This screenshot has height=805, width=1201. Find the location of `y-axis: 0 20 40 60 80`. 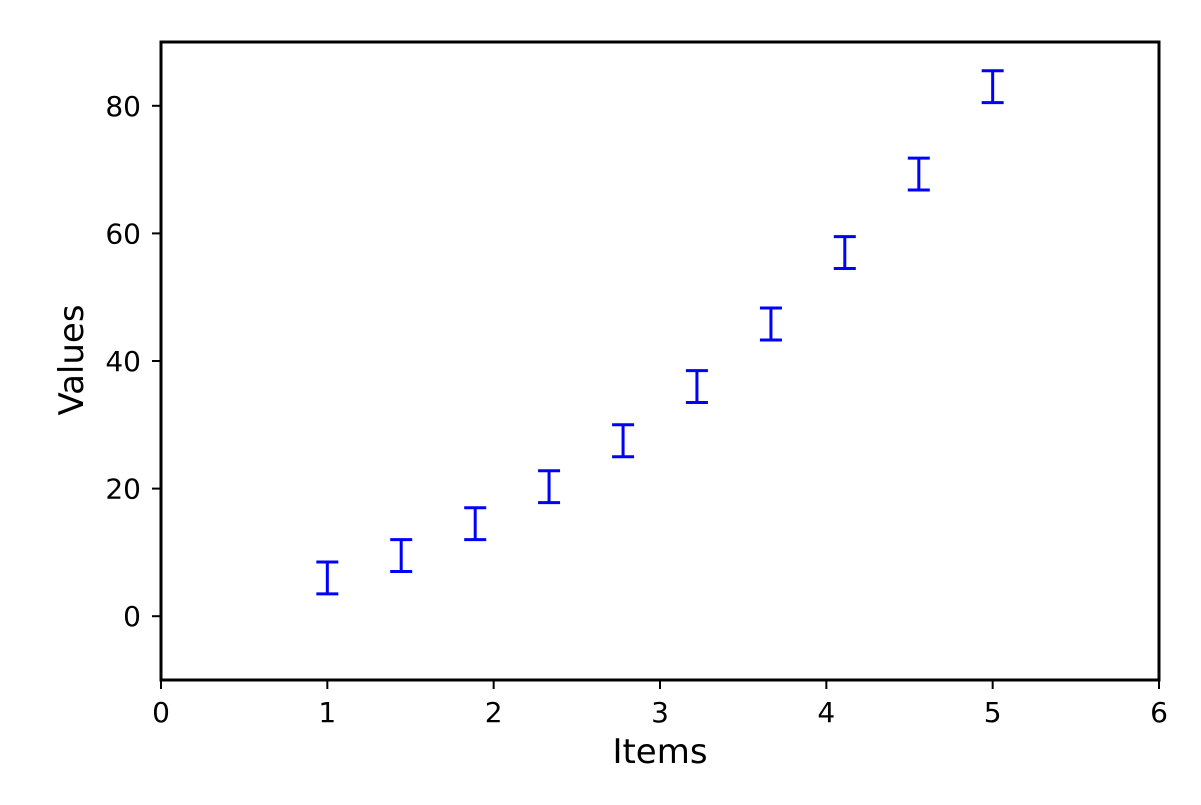

y-axis: 0 20 40 60 80 is located at coordinates (133, 361).